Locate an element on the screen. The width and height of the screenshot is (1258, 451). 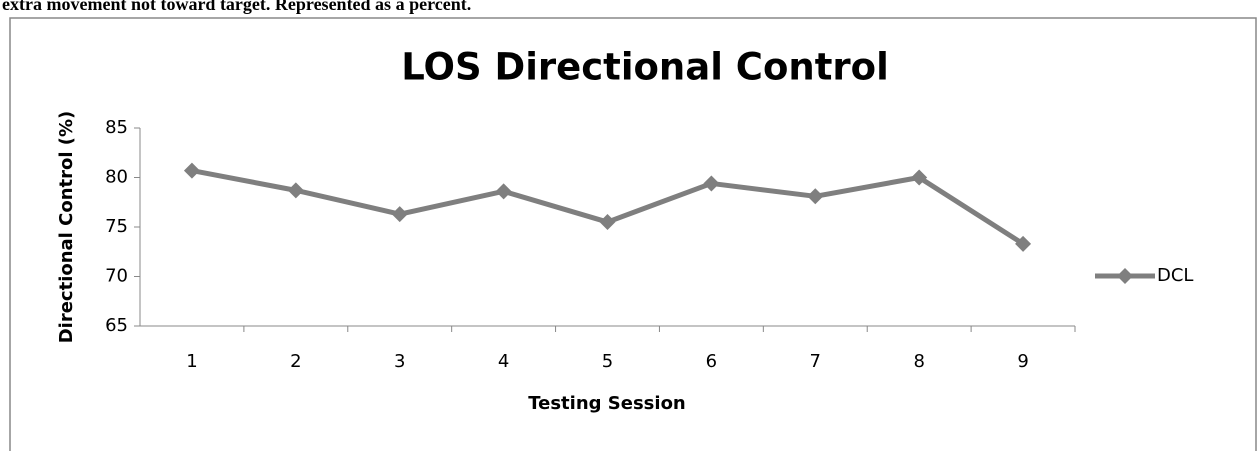
x-tick-label: 6 is located at coordinates (711, 361).